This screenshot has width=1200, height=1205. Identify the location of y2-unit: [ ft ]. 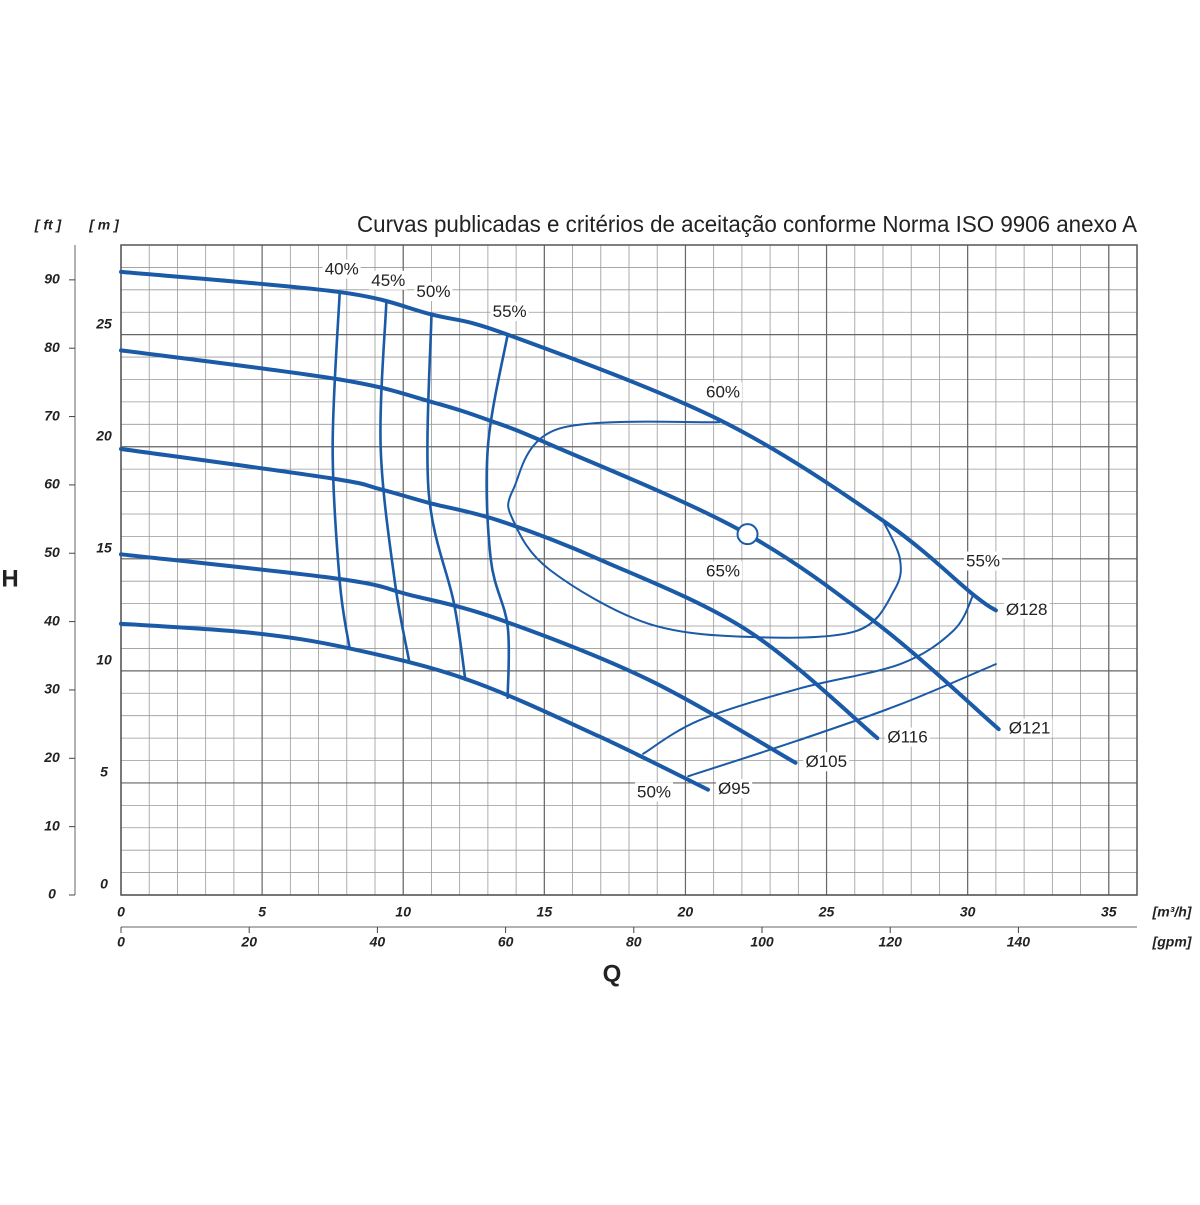
(48, 225).